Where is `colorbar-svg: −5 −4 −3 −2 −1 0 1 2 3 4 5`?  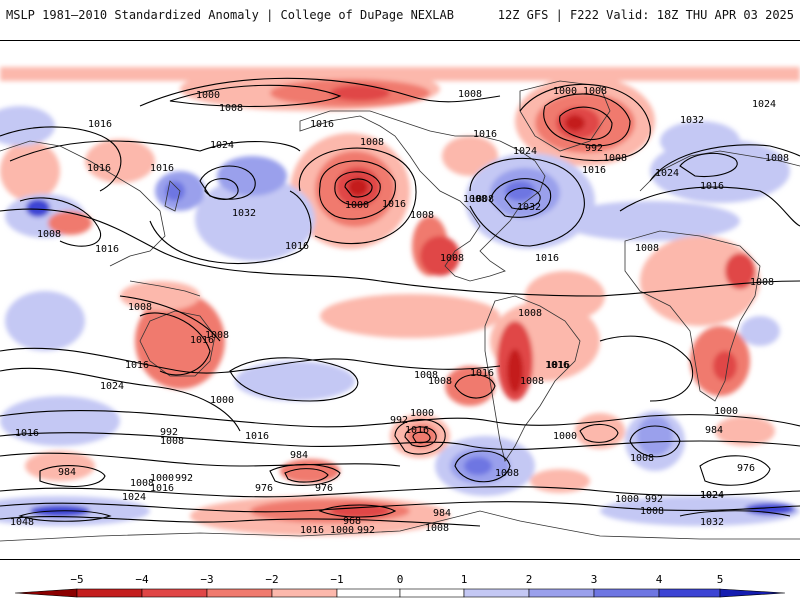 colorbar-svg: −5 −4 −3 −2 −1 0 1 2 3 4 5 is located at coordinates (400, 585).